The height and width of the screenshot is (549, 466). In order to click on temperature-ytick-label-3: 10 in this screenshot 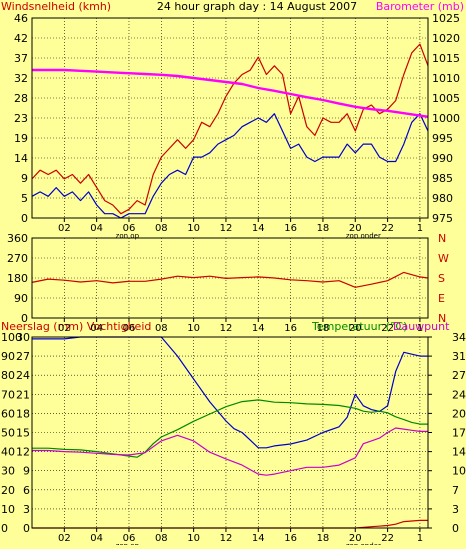, I will do `click(459, 471)`.